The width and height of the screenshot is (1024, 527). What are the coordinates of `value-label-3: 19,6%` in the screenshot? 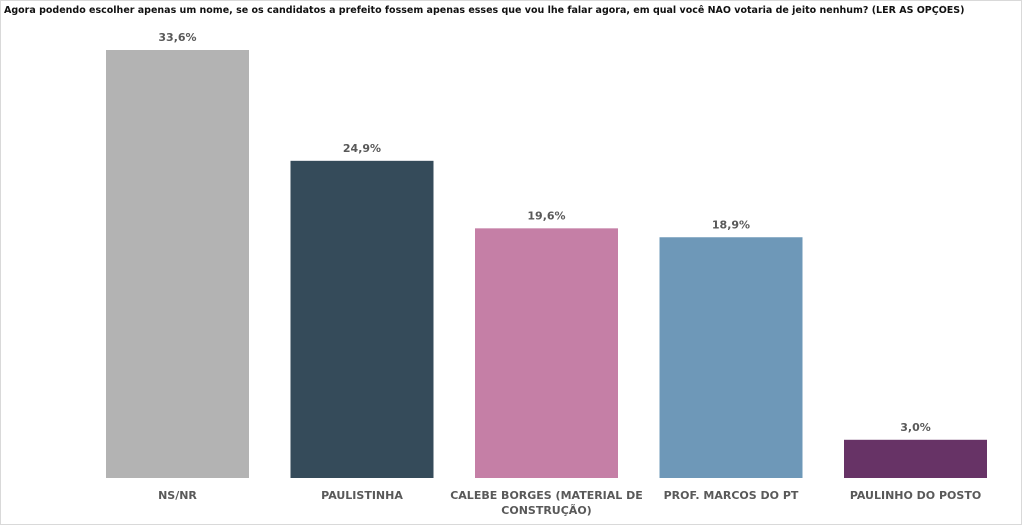 It's located at (546, 215).